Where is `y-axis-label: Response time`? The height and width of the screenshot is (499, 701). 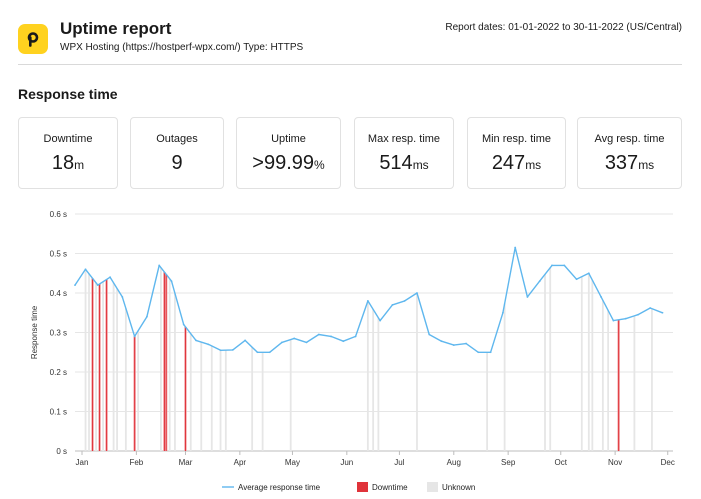
y-axis-label: Response time is located at coordinates (34, 332).